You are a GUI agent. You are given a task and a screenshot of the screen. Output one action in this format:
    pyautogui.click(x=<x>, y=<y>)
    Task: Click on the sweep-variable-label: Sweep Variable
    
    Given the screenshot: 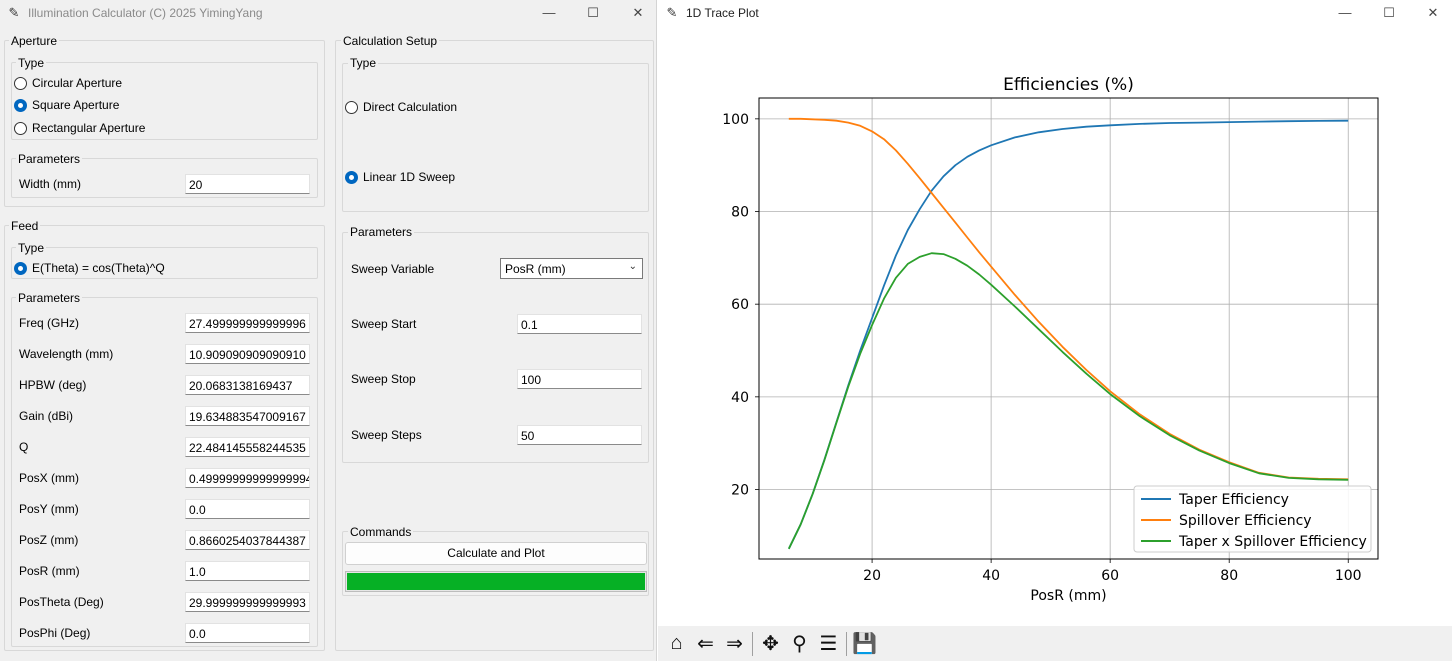 What is the action you would take?
    pyautogui.click(x=393, y=269)
    